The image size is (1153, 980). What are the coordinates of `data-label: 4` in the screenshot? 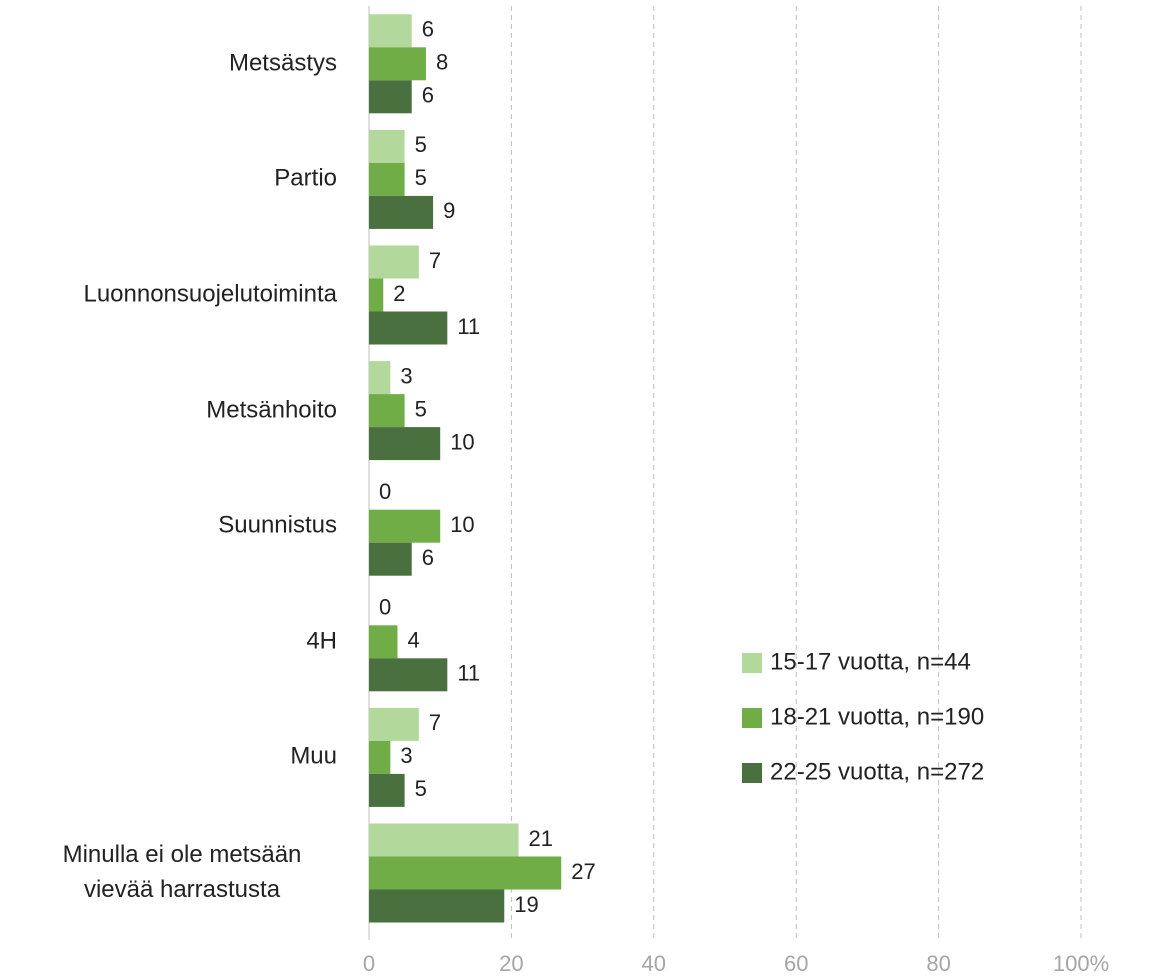 It's located at (413, 640).